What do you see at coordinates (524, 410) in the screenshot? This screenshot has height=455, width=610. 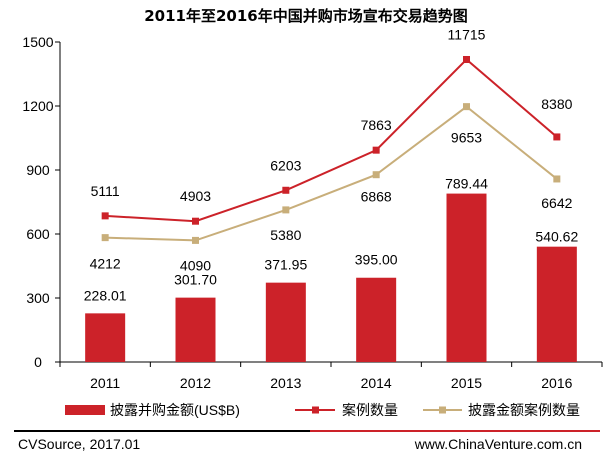 I see `legend-label: 披露金额案例数量` at bounding box center [524, 410].